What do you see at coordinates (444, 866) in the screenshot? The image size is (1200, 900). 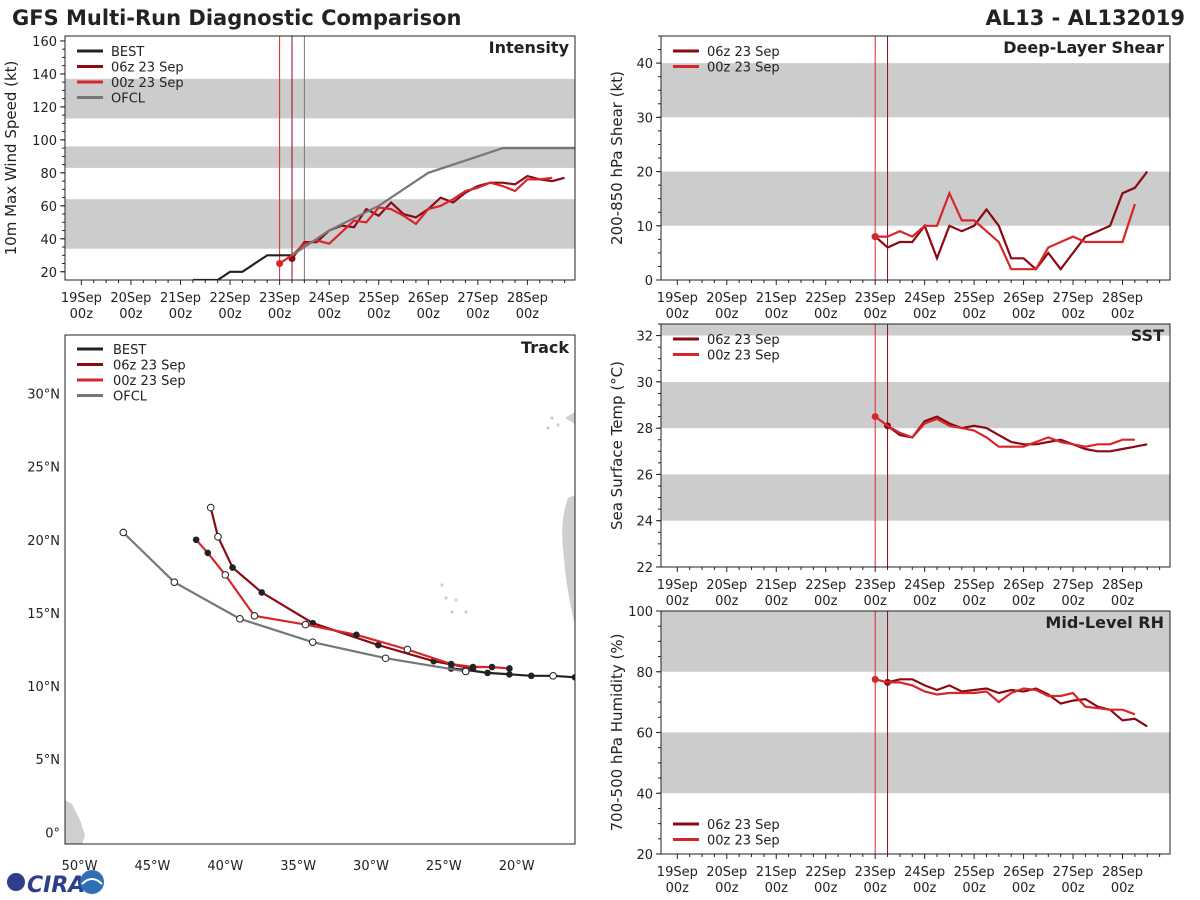 I see `lon-tick-label: 25°W` at bounding box center [444, 866].